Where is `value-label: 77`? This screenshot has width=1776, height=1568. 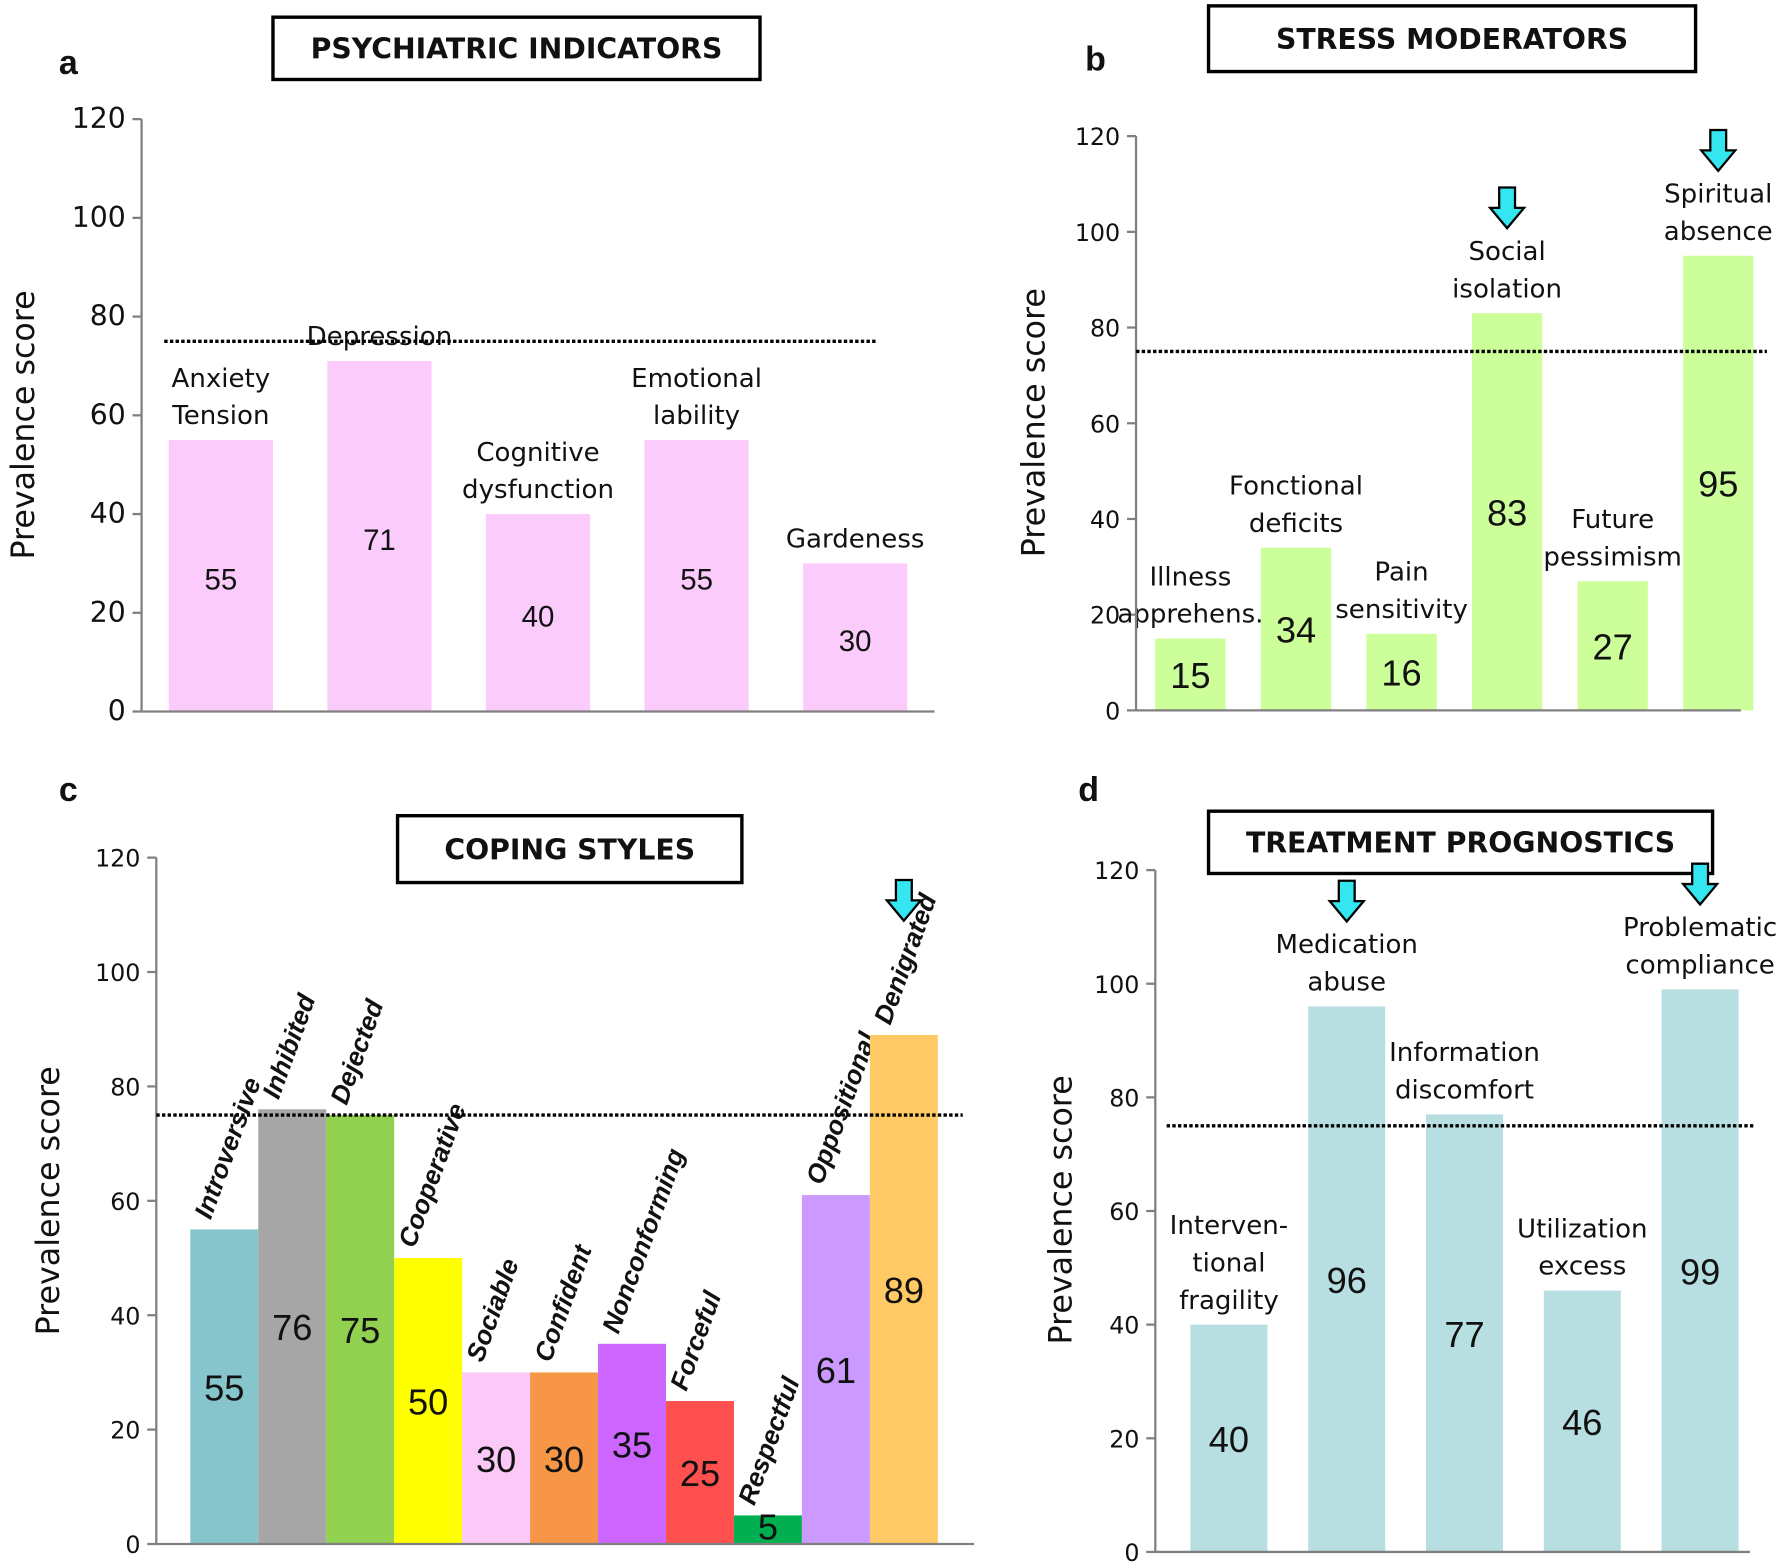 value-label: 77 is located at coordinates (1464, 1334).